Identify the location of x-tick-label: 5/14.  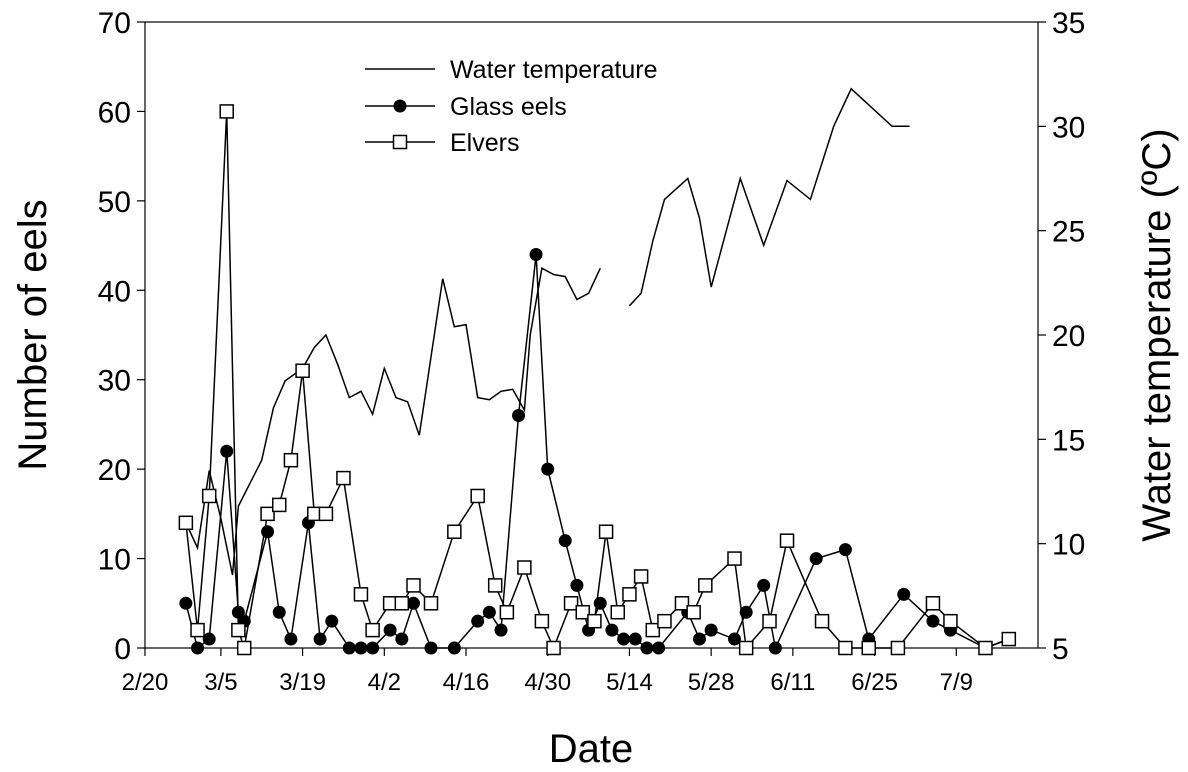
(629, 682).